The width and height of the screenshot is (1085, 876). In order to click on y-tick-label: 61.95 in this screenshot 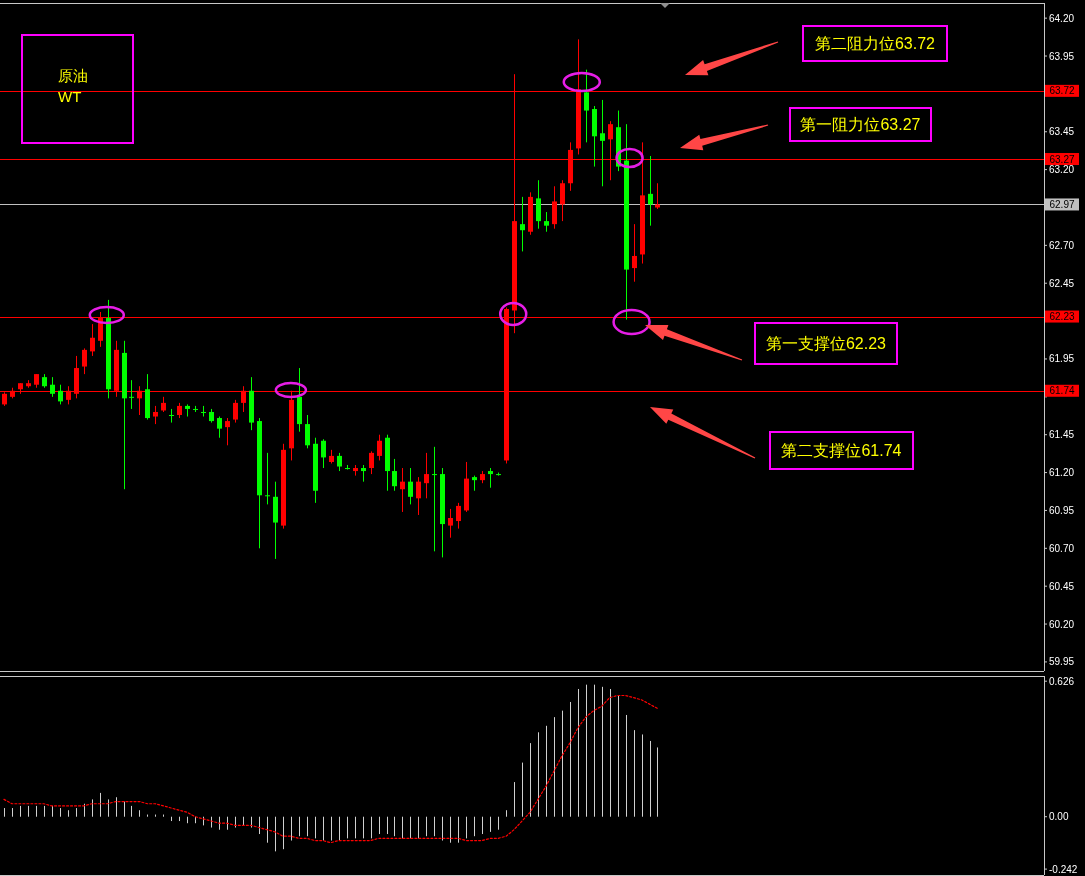, I will do `click(1062, 359)`.